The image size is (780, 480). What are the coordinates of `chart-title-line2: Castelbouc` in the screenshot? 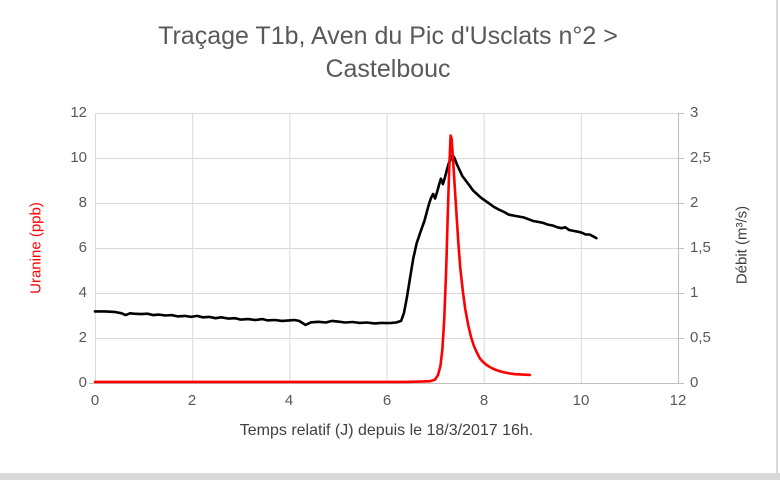 It's located at (388, 69).